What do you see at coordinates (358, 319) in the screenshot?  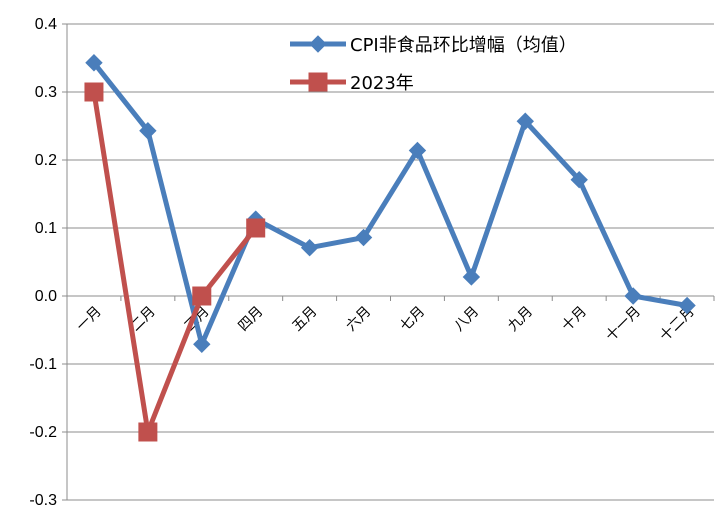 I see `x-tick-label: 六月` at bounding box center [358, 319].